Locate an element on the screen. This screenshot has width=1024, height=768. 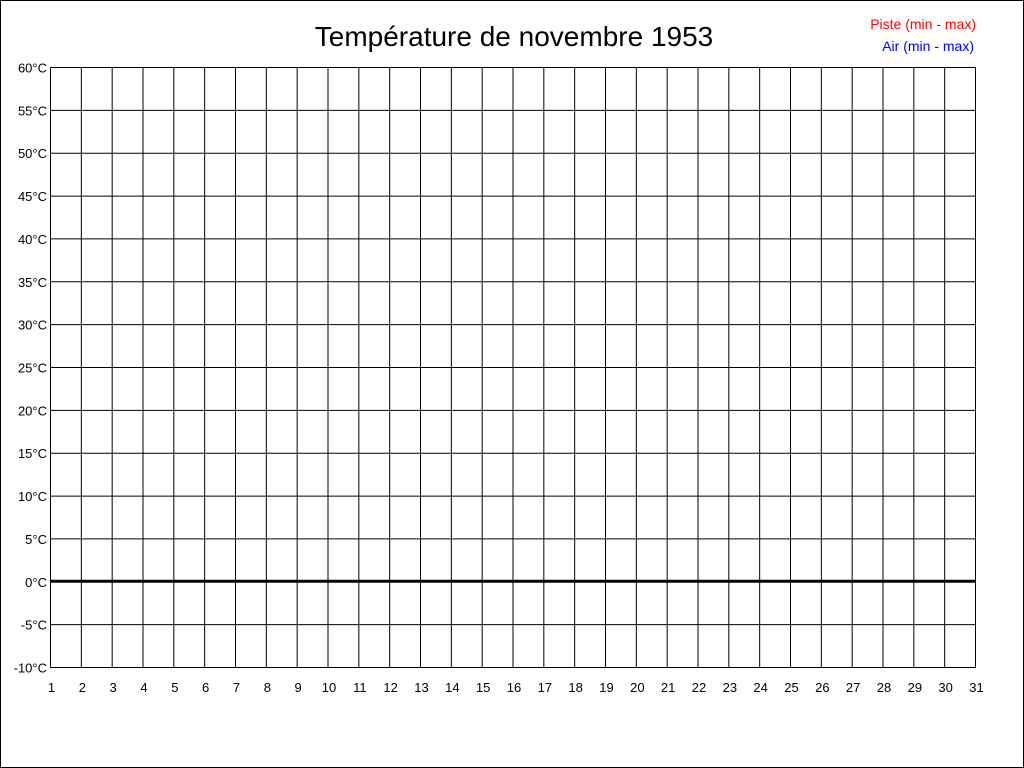
x-tick-label: 2 is located at coordinates (82, 687).